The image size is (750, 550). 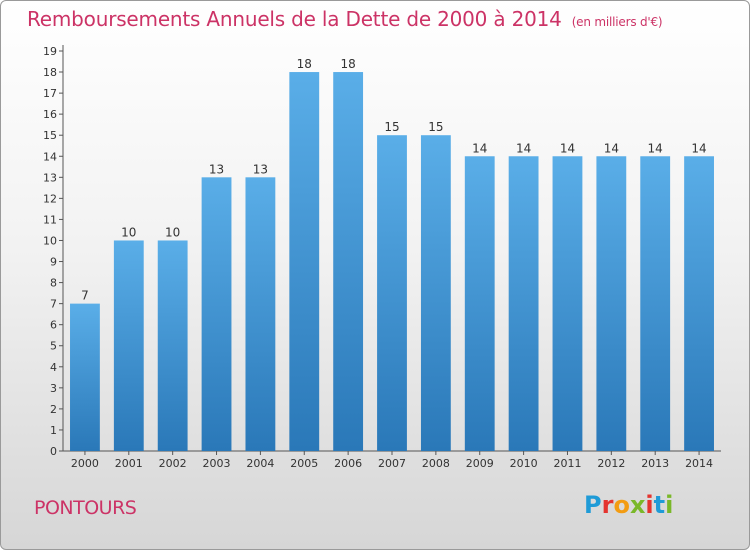 What do you see at coordinates (85, 508) in the screenshot?
I see `place-name: PONTOURS` at bounding box center [85, 508].